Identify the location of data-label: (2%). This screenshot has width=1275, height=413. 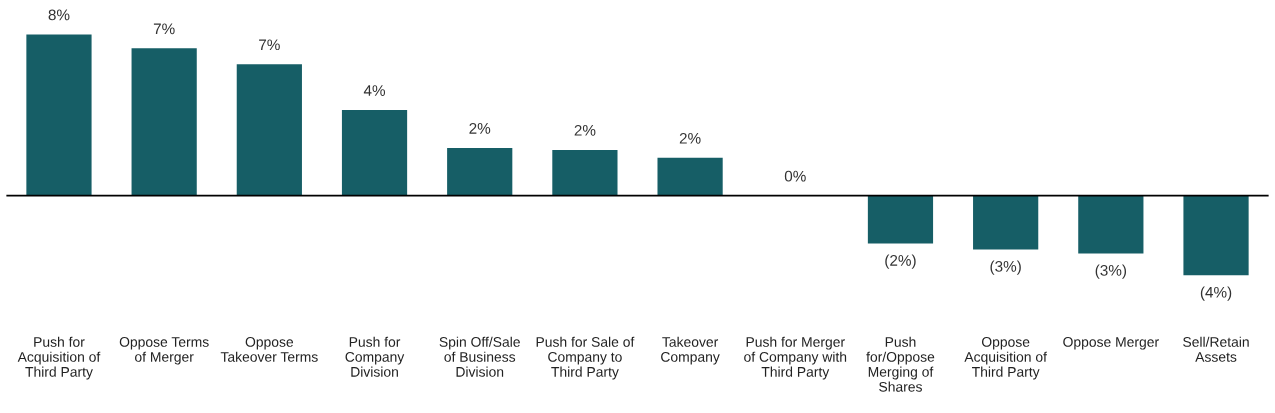
(900, 261).